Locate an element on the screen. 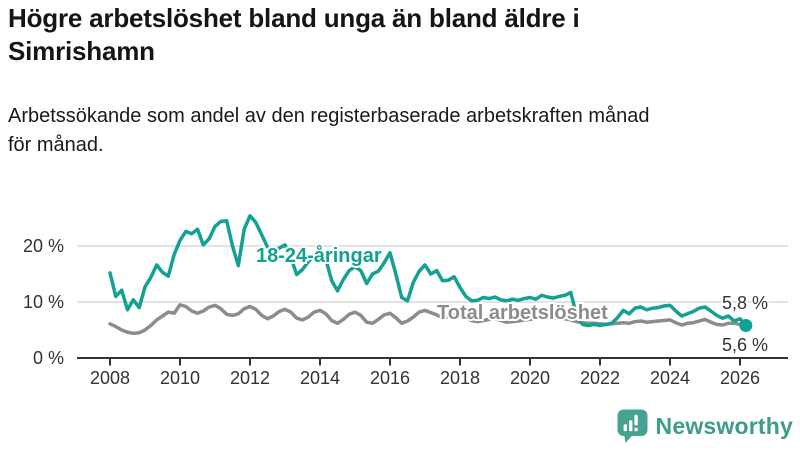  bubble-shape is located at coordinates (632, 422).